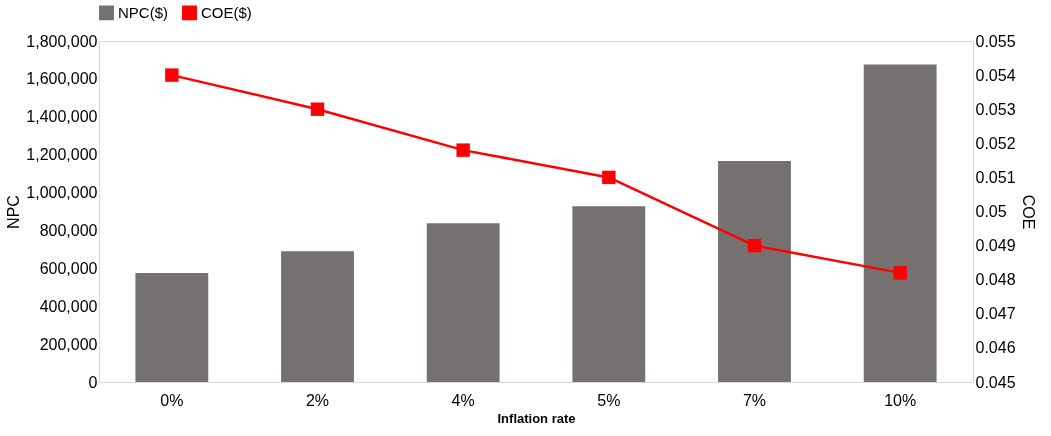 This screenshot has width=1051, height=436. What do you see at coordinates (68, 344) in the screenshot?
I see `y-tick-label: 200,000` at bounding box center [68, 344].